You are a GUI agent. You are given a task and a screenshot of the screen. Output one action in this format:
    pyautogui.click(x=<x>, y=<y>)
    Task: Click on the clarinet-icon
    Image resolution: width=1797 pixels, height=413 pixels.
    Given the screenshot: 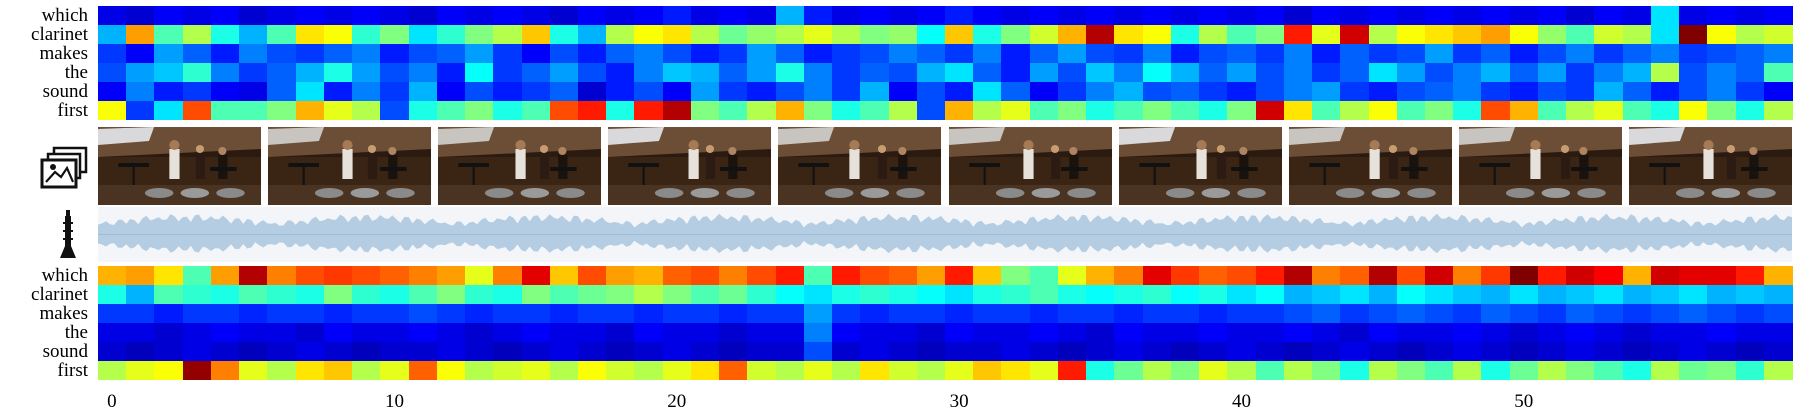 What is the action you would take?
    pyautogui.click(x=68, y=235)
    